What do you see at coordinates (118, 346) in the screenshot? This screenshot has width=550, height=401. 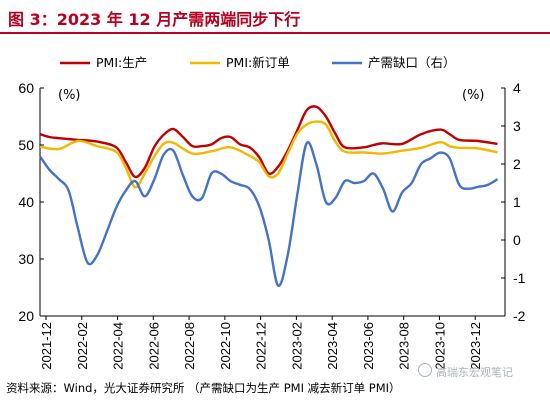 I see `x-tick-label: 2022-04` at bounding box center [118, 346].